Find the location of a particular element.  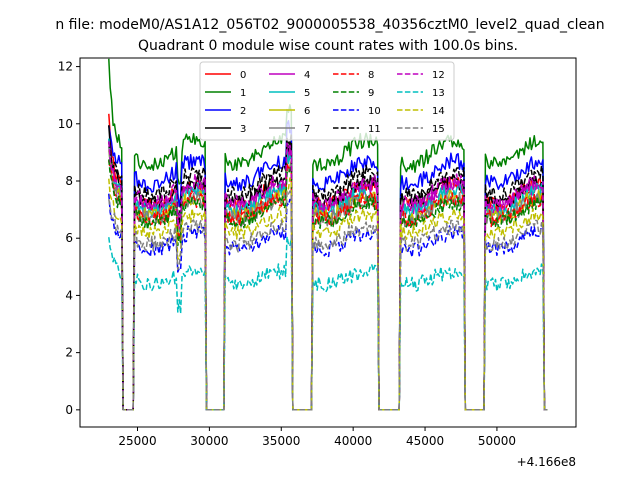

x-tick-label: 40000 is located at coordinates (353, 441).